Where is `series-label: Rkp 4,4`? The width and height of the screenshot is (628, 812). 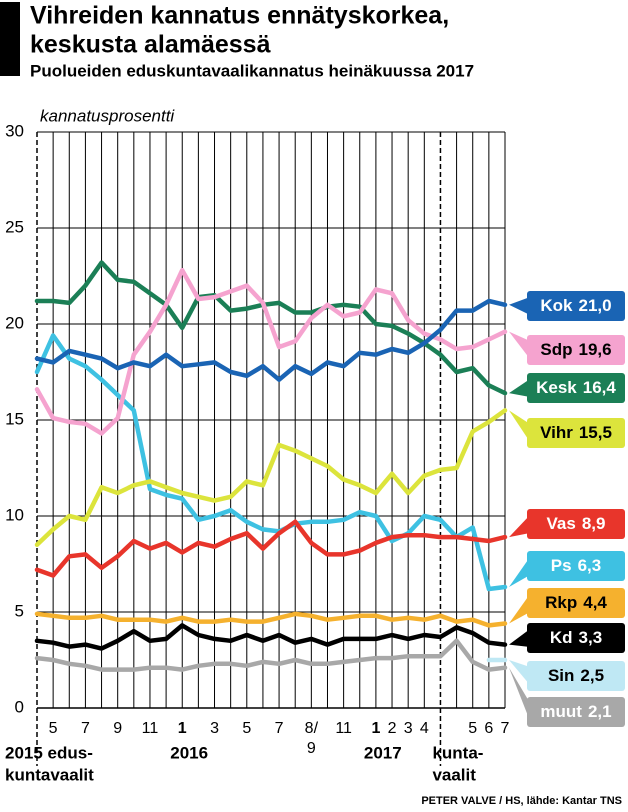 series-label: Rkp 4,4 is located at coordinates (576, 602).